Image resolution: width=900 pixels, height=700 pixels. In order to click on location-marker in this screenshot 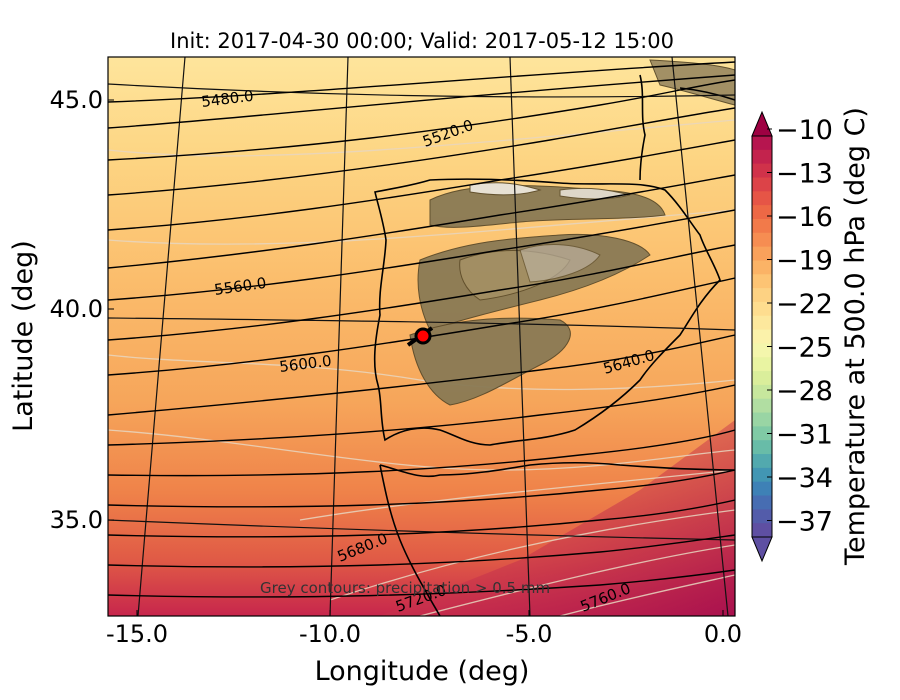, I will do `click(423, 336)`.